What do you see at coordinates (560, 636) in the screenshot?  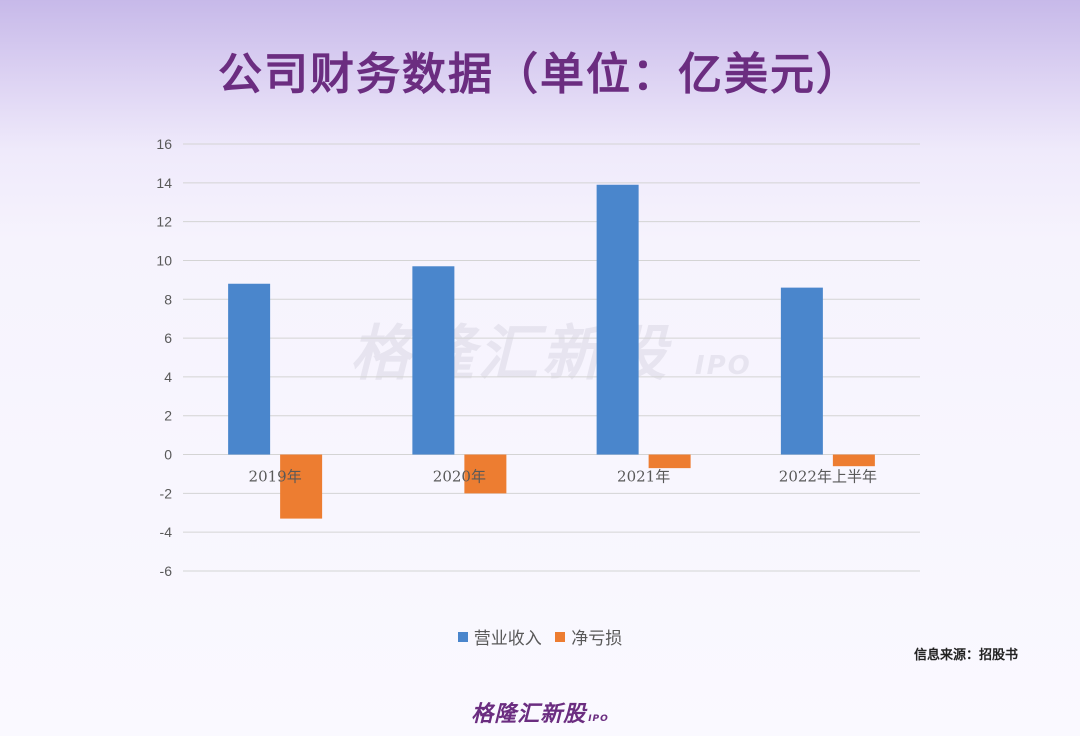 I see `legend-swatch-net-loss` at bounding box center [560, 636].